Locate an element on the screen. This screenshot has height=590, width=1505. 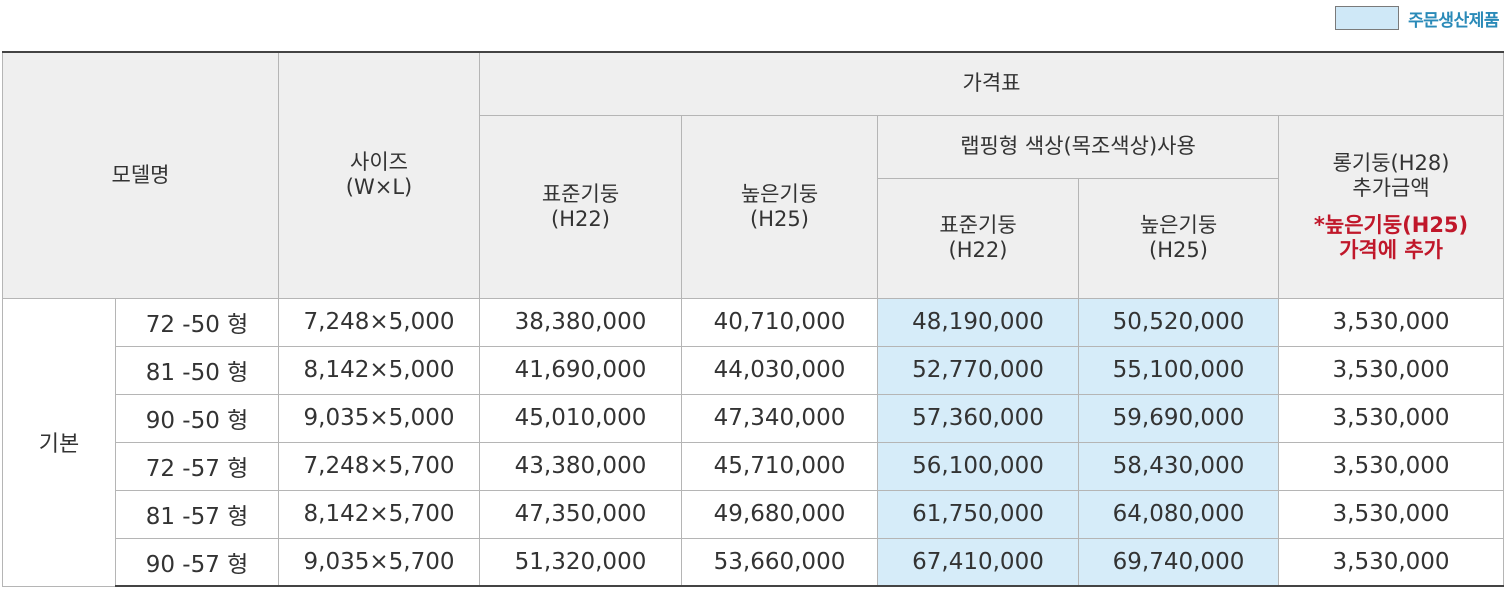
high-pillar-label: 높은기둥 is located at coordinates (779, 193).